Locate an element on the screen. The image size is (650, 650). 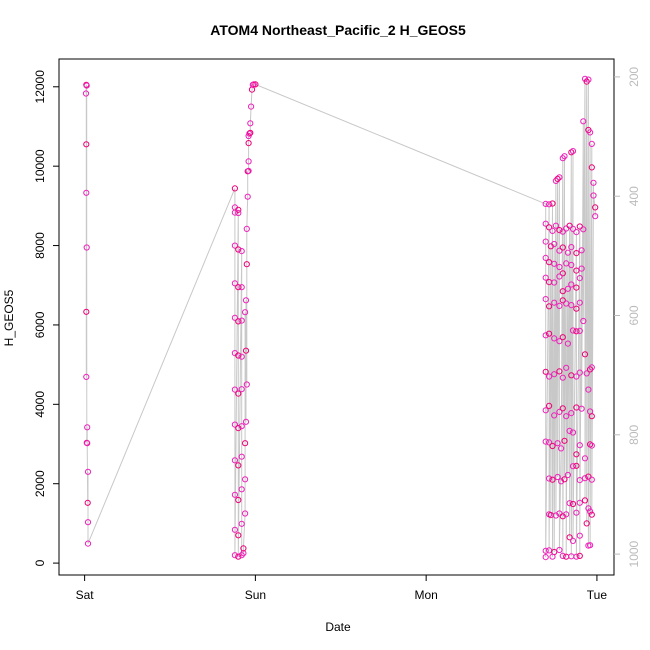
right-tick-label: 600 is located at coordinates (634, 315).